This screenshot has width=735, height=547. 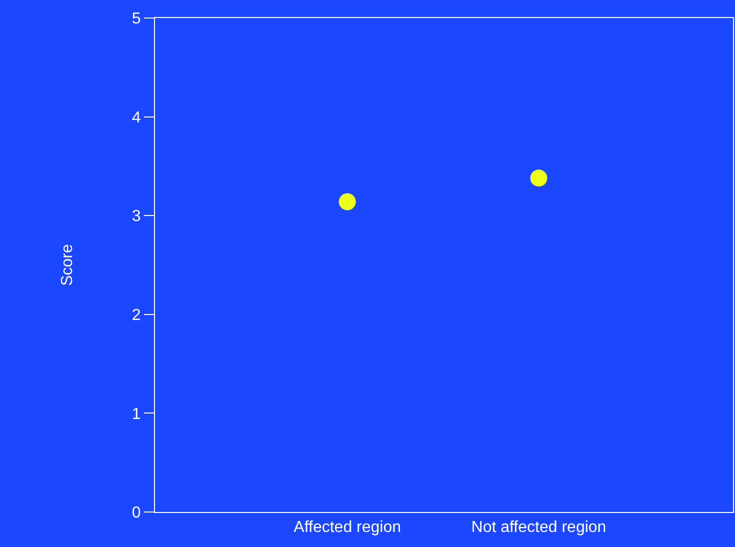 I want to click on y-tick-label: 4, so click(x=136, y=117).